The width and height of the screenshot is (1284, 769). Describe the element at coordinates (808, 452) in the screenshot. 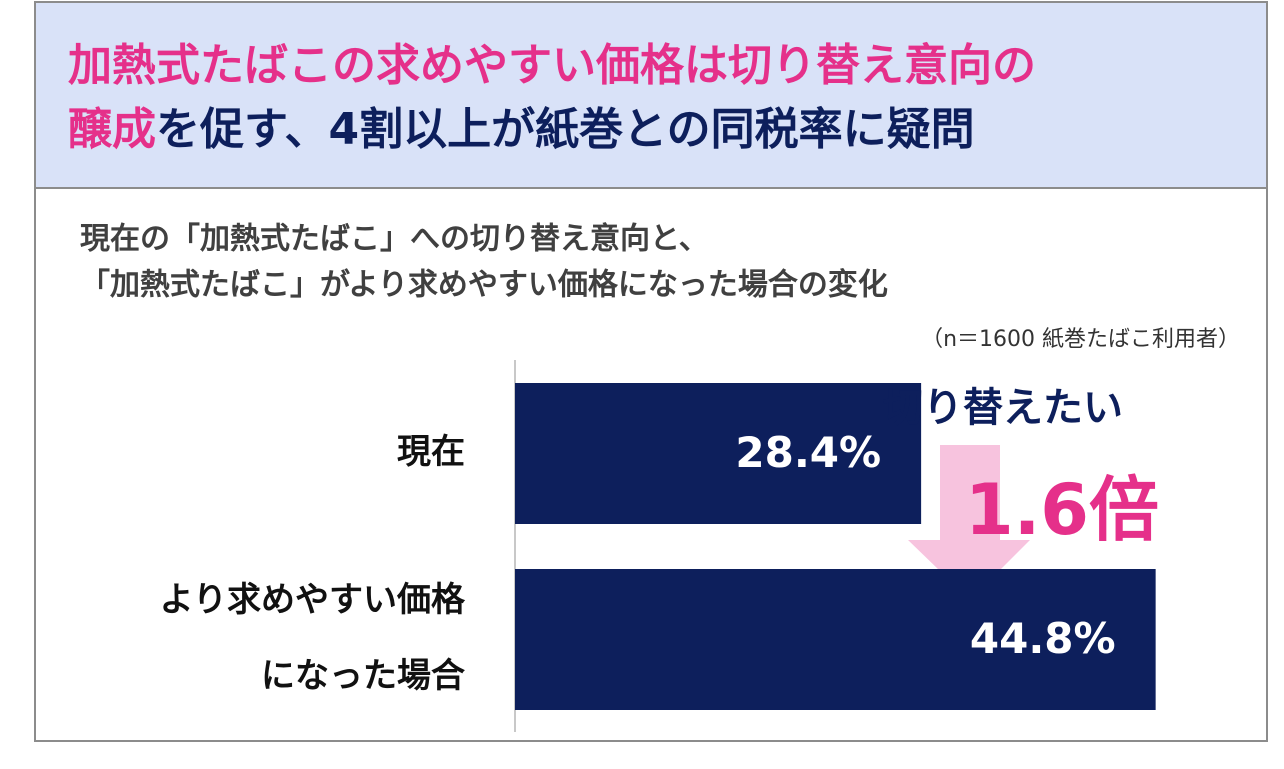

I see `value-label: 28.4%` at that location.